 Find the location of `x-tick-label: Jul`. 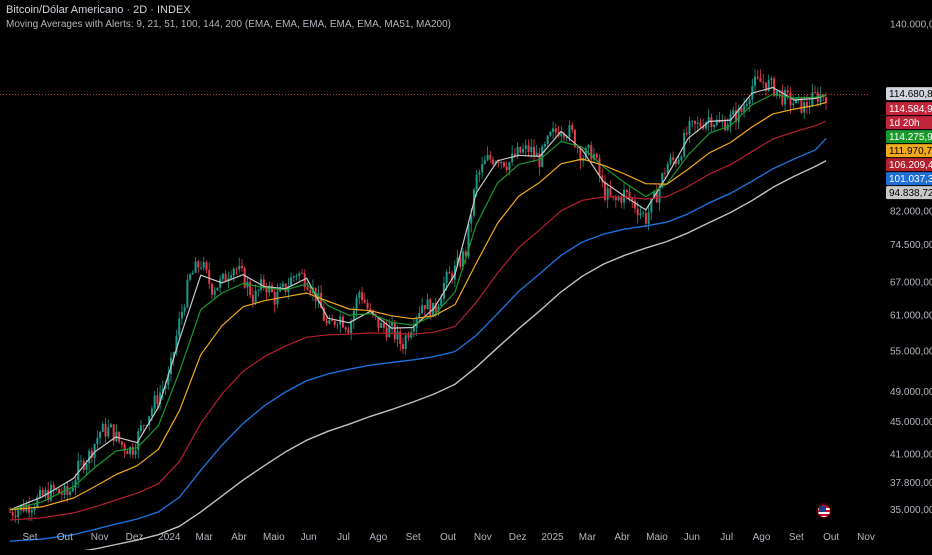

x-tick-label: Jul is located at coordinates (343, 537).